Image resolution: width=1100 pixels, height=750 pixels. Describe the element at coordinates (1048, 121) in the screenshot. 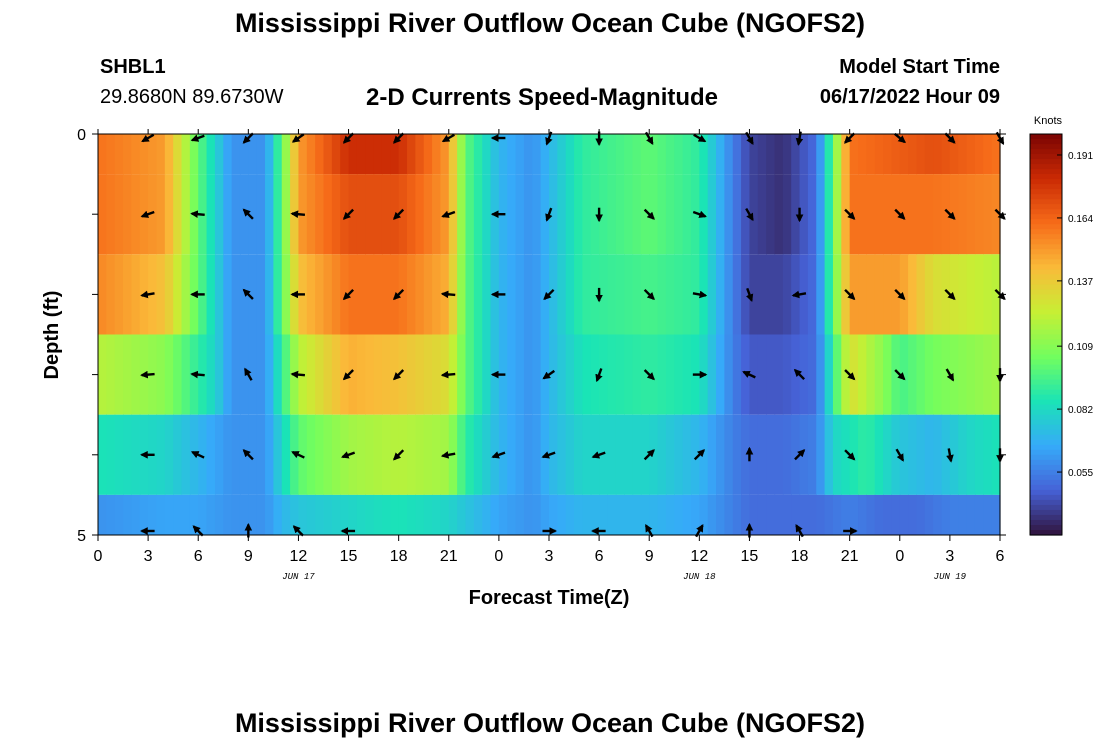

I see `colorbar-title: Knots` at that location.